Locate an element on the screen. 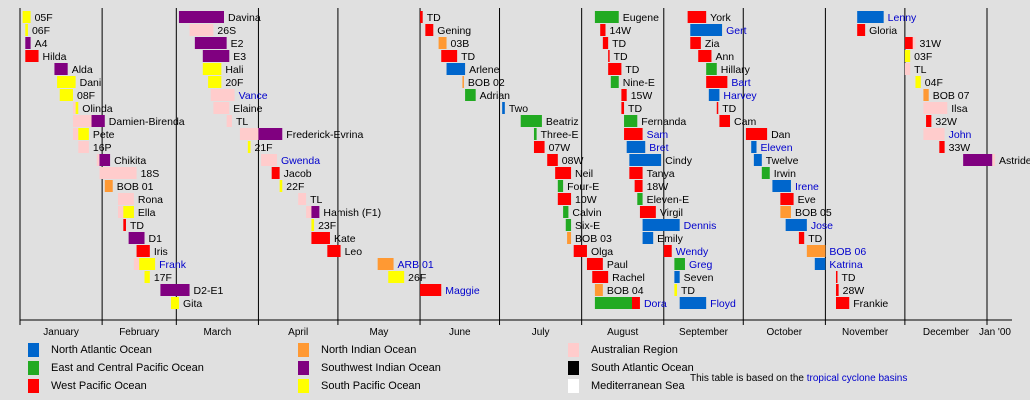 This screenshot has height=400, width=1030. storm-label: Eleven-E is located at coordinates (668, 200).